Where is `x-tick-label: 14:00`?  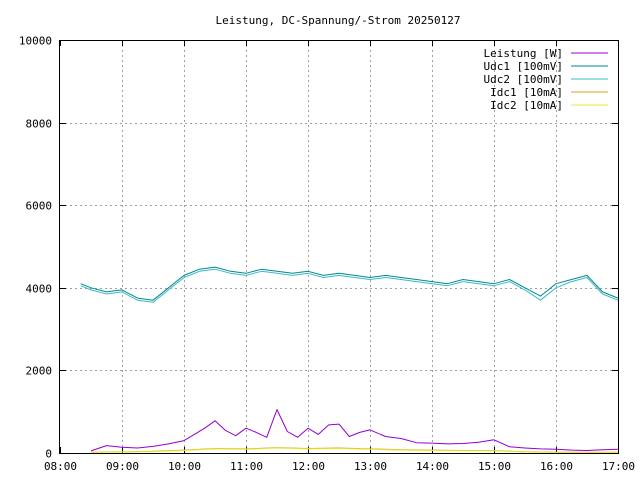 x-tick-label: 14:00 is located at coordinates (432, 466).